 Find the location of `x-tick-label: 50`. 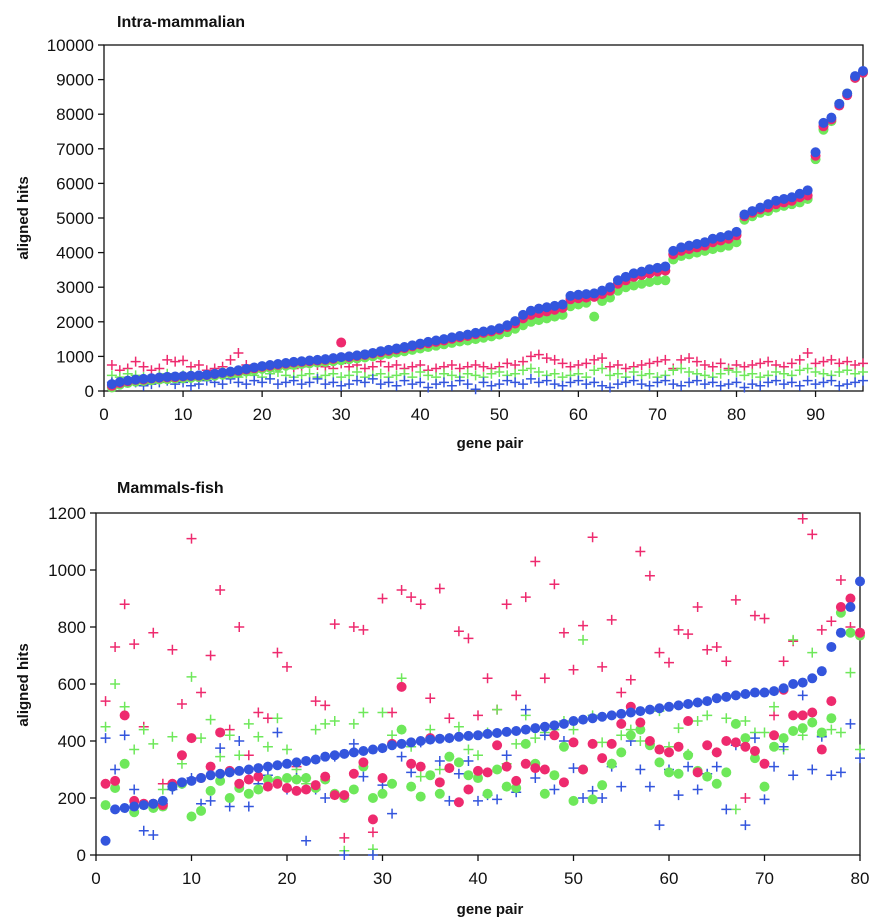

x-tick-label: 50 is located at coordinates (573, 878).